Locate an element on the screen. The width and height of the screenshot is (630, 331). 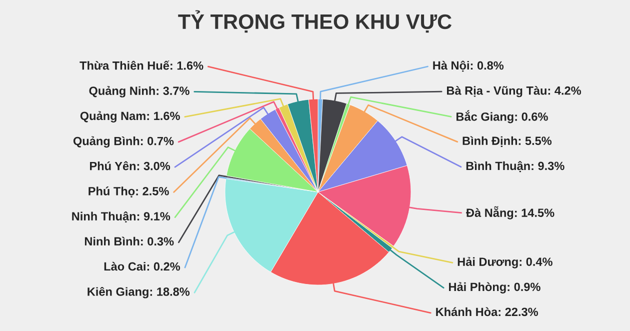
slice-label: Hà Nội: 0.8% is located at coordinates (468, 66).